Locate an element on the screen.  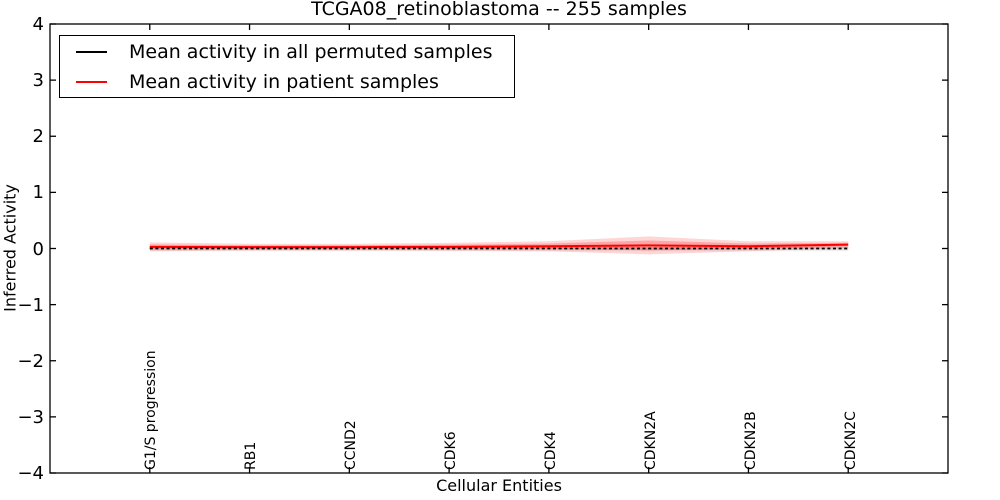
y-tick-label: 0 is located at coordinates (38, 249).